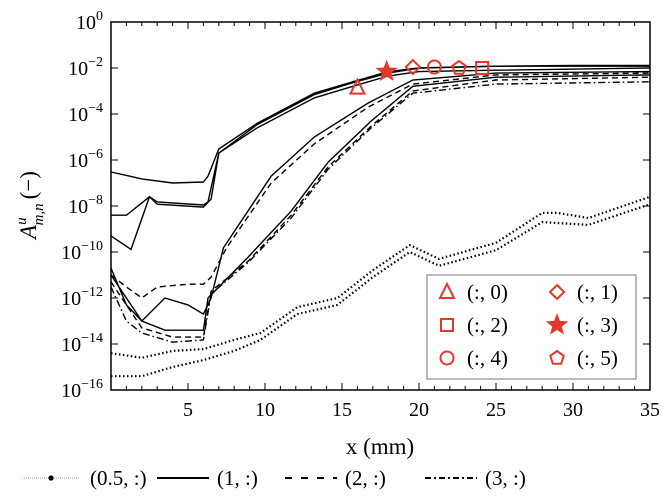 The width and height of the screenshot is (663, 498). I want to click on y-tick-label: 10⁻¹², so click(82, 297).